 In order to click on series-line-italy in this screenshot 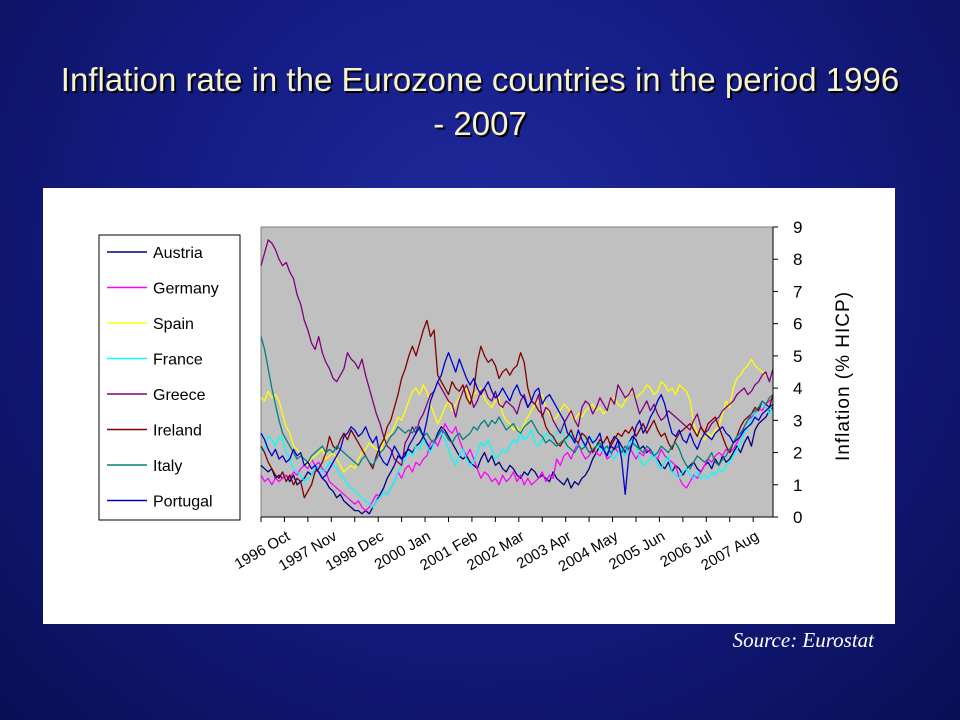, I will do `click(517, 403)`.